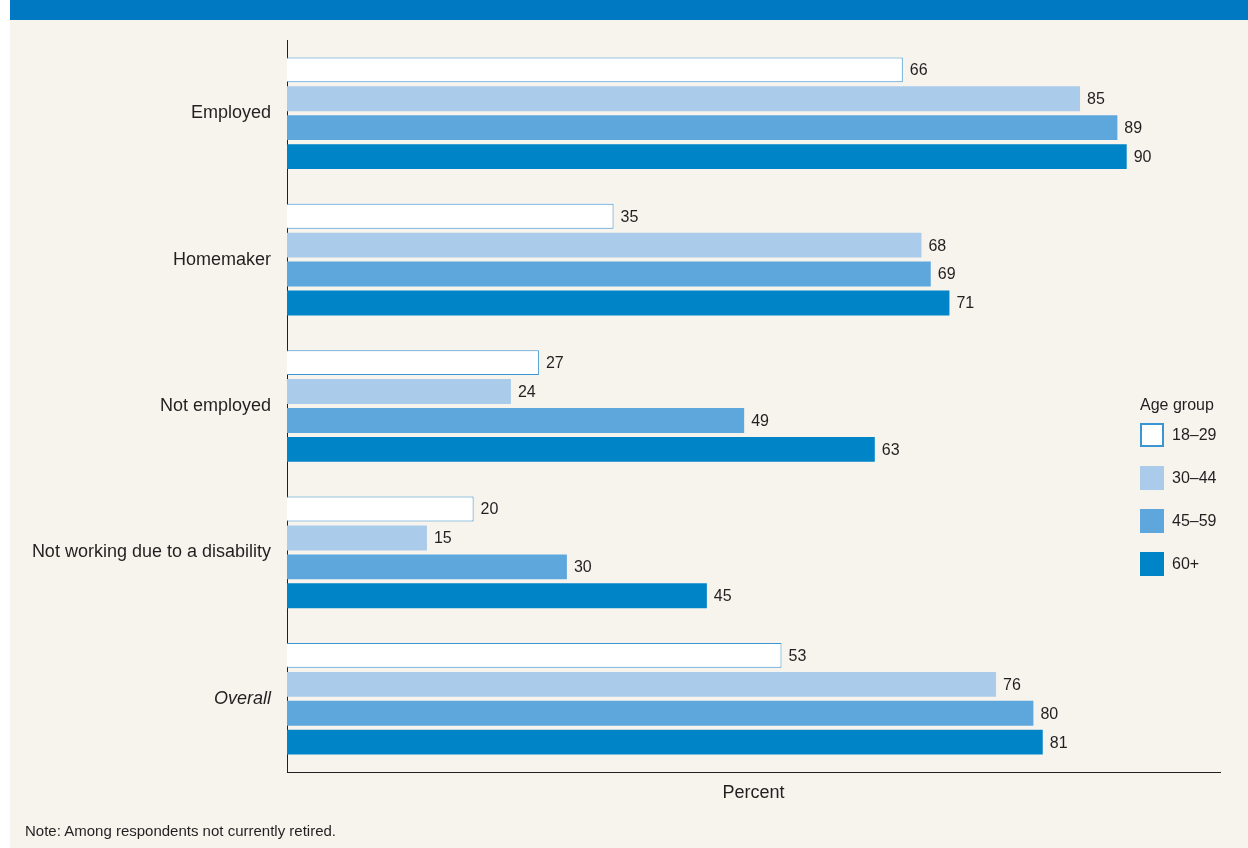 Image resolution: width=1248 pixels, height=848 pixels. What do you see at coordinates (1142, 156) in the screenshot?
I see `data-label: 90` at bounding box center [1142, 156].